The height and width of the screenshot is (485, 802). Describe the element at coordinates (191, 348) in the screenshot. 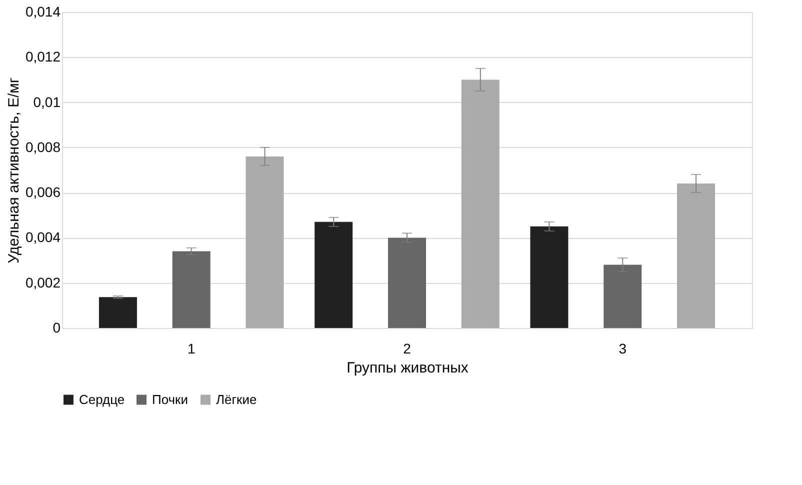

I see `x-tick-label: 1` at that location.